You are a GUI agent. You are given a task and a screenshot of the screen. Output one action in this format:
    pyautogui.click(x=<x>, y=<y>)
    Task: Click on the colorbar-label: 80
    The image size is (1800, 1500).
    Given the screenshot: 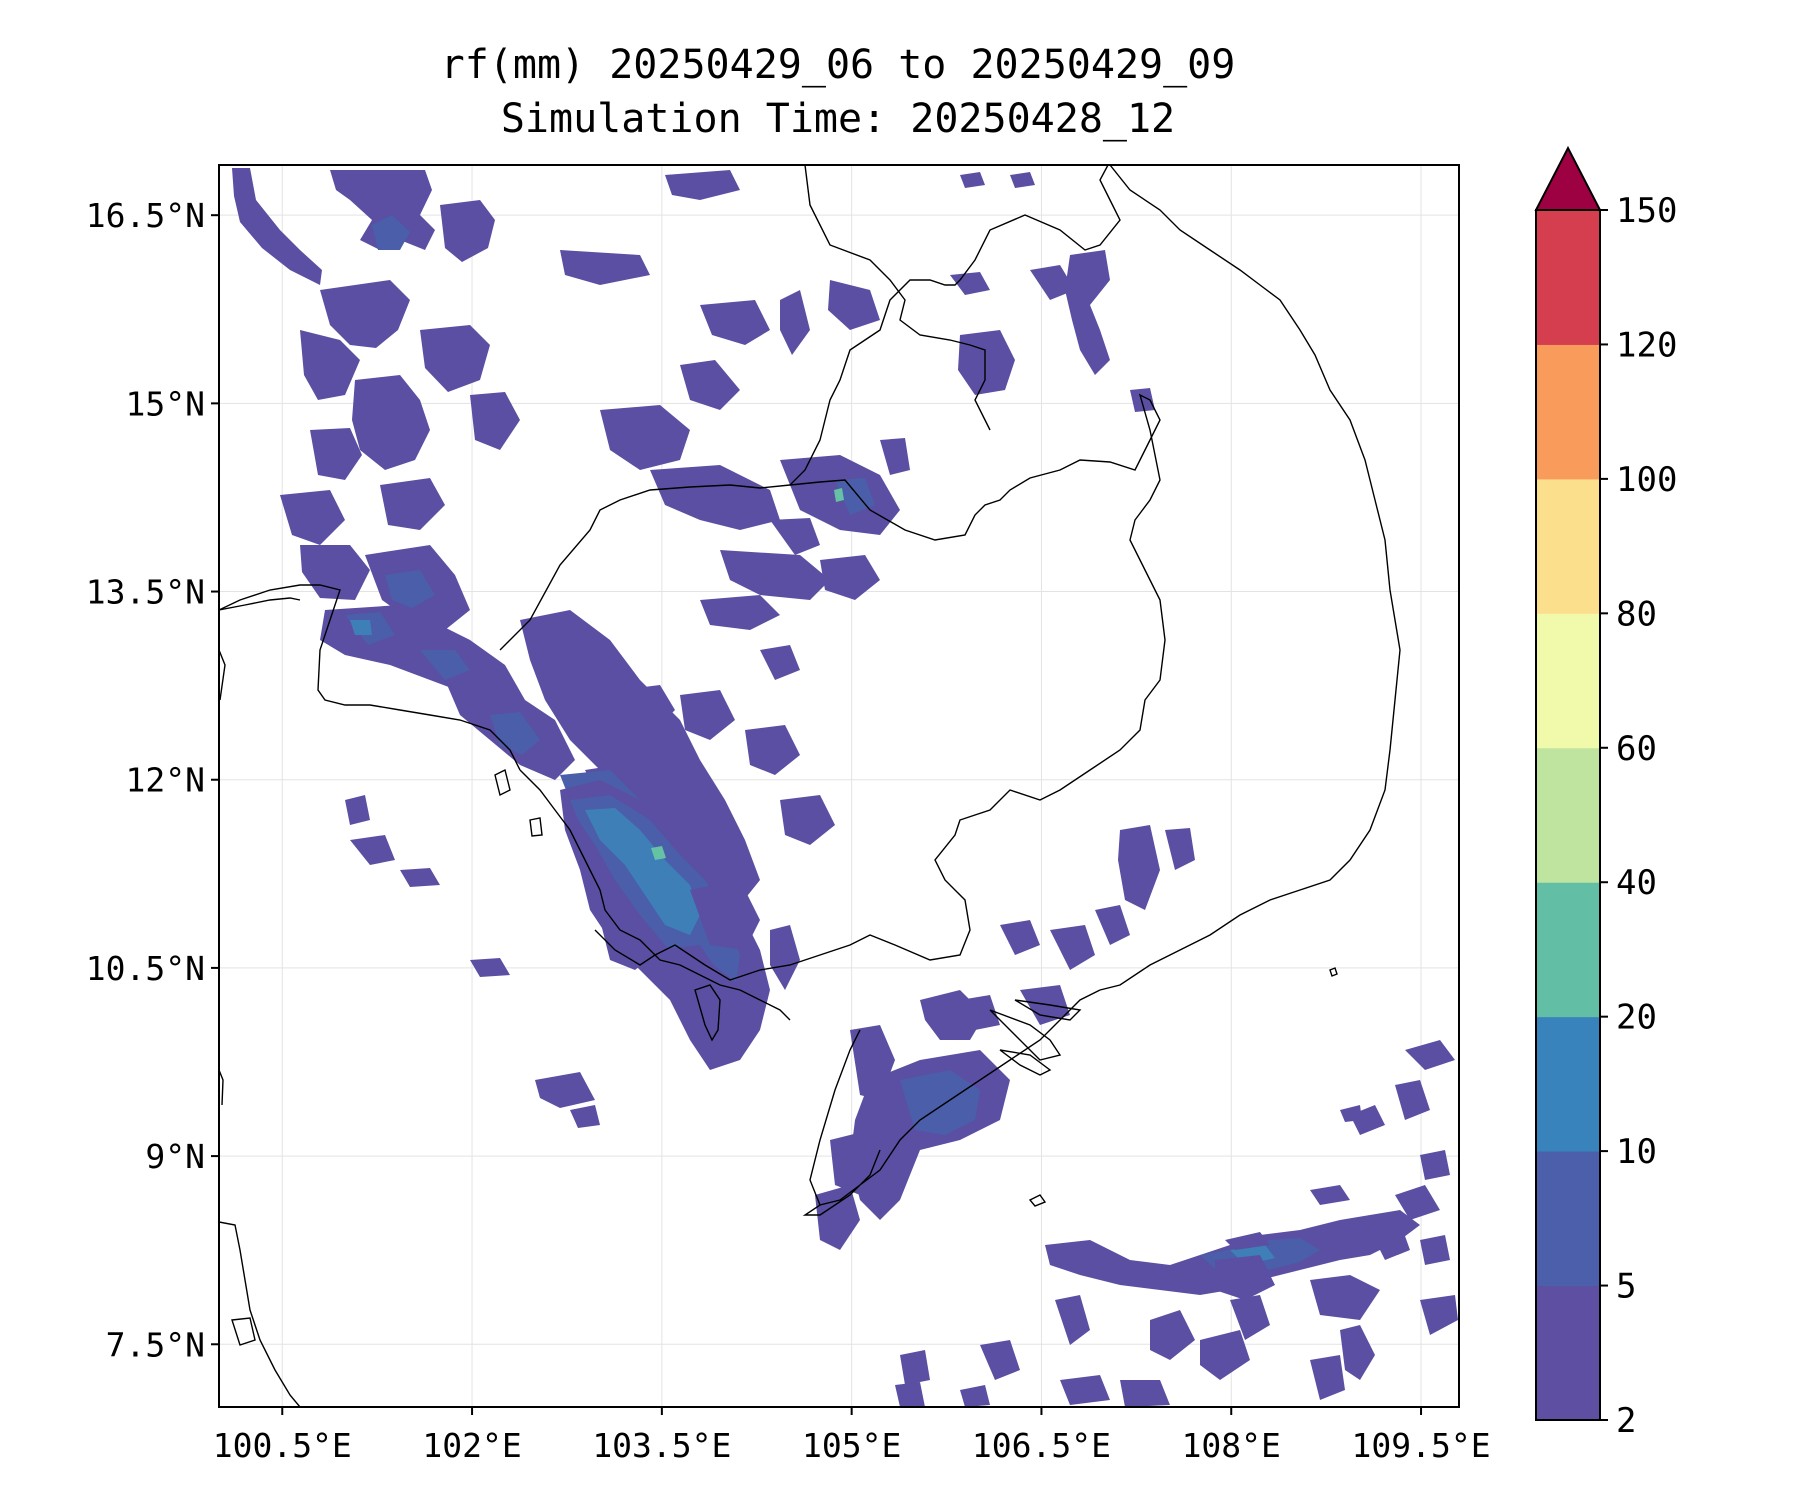 What is the action you would take?
    pyautogui.click(x=1636, y=614)
    